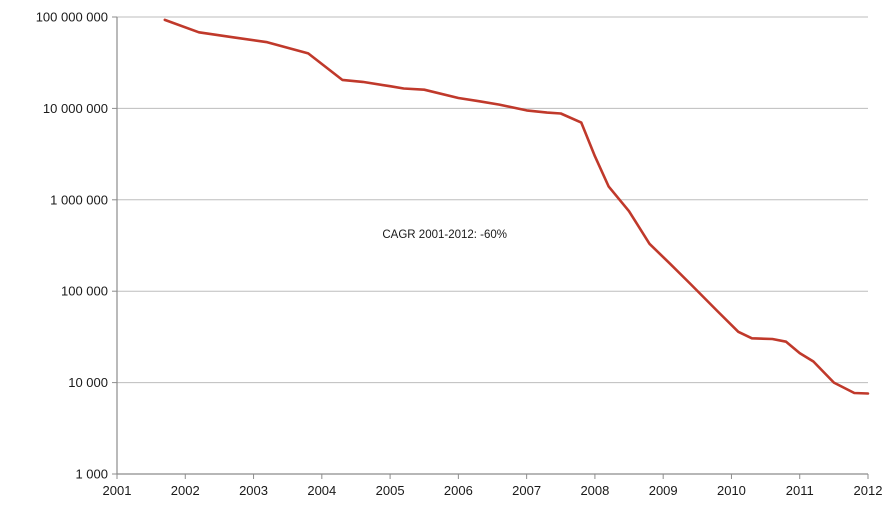  I want to click on x-tick-label: 2011, so click(800, 490).